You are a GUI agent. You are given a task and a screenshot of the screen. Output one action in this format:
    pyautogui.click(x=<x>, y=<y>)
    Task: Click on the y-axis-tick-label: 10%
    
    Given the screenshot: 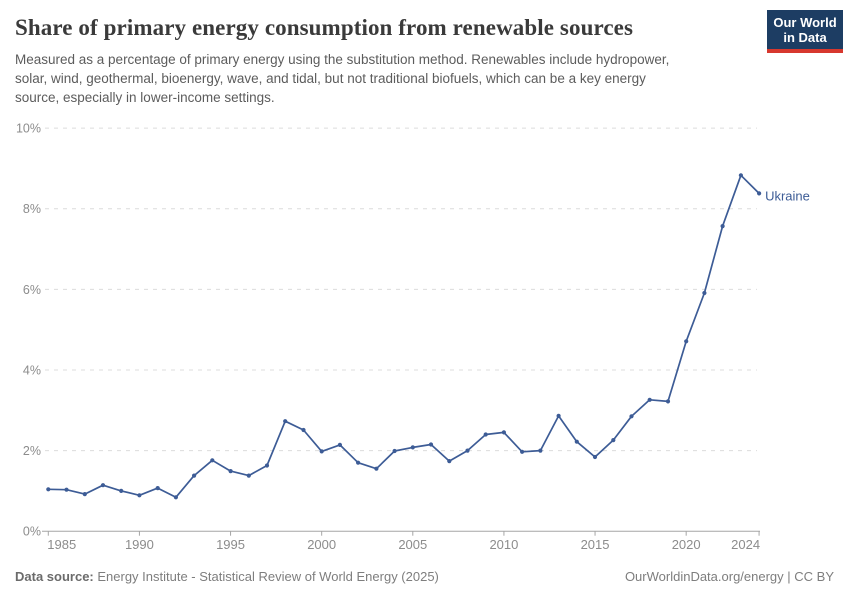 What is the action you would take?
    pyautogui.click(x=28, y=129)
    